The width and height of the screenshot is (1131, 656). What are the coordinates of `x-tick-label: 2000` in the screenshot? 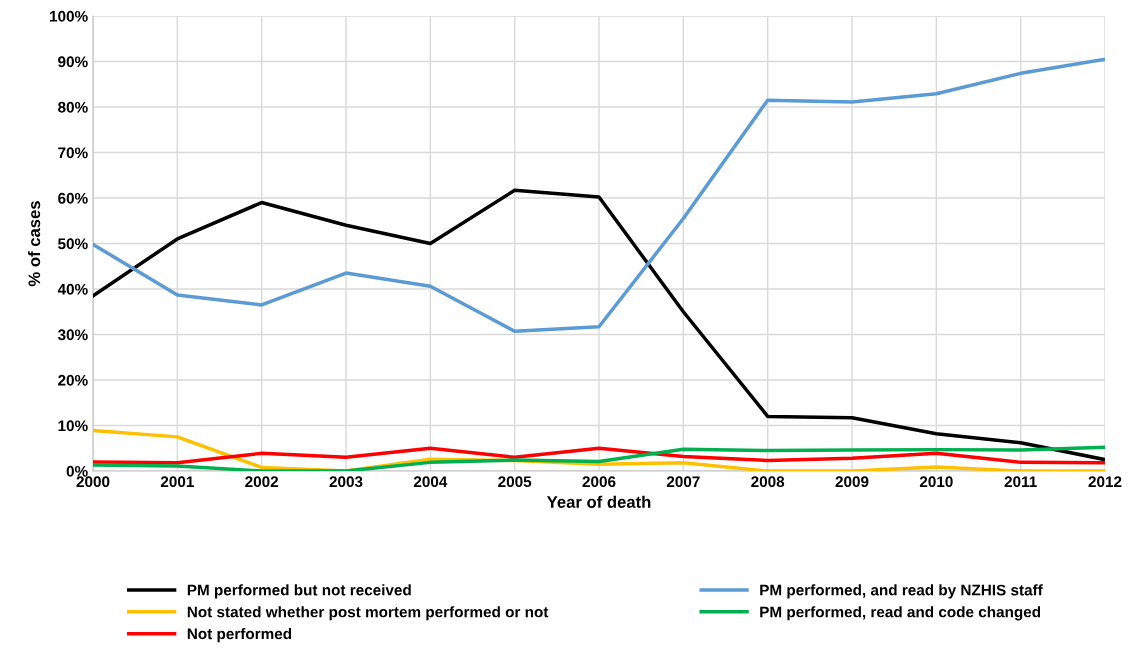 It's located at (93, 482).